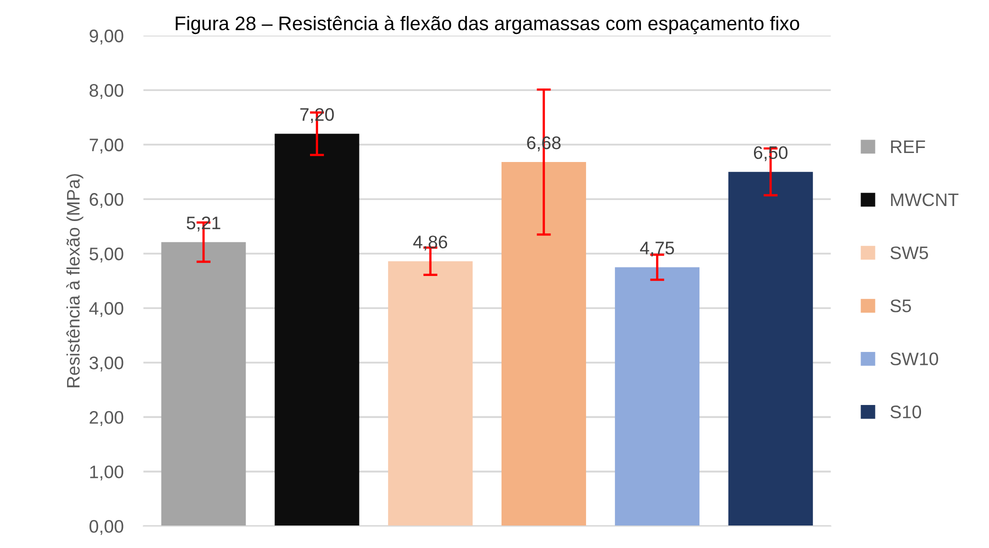 This screenshot has width=989, height=548. Describe the element at coordinates (430, 243) in the screenshot. I see `data-label: 4,86` at that location.